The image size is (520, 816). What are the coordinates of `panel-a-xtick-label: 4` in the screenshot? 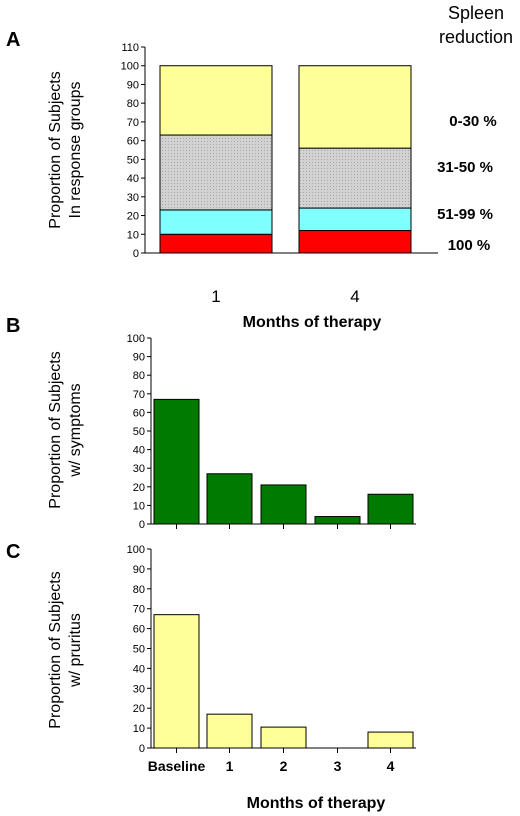 It's located at (354, 296).